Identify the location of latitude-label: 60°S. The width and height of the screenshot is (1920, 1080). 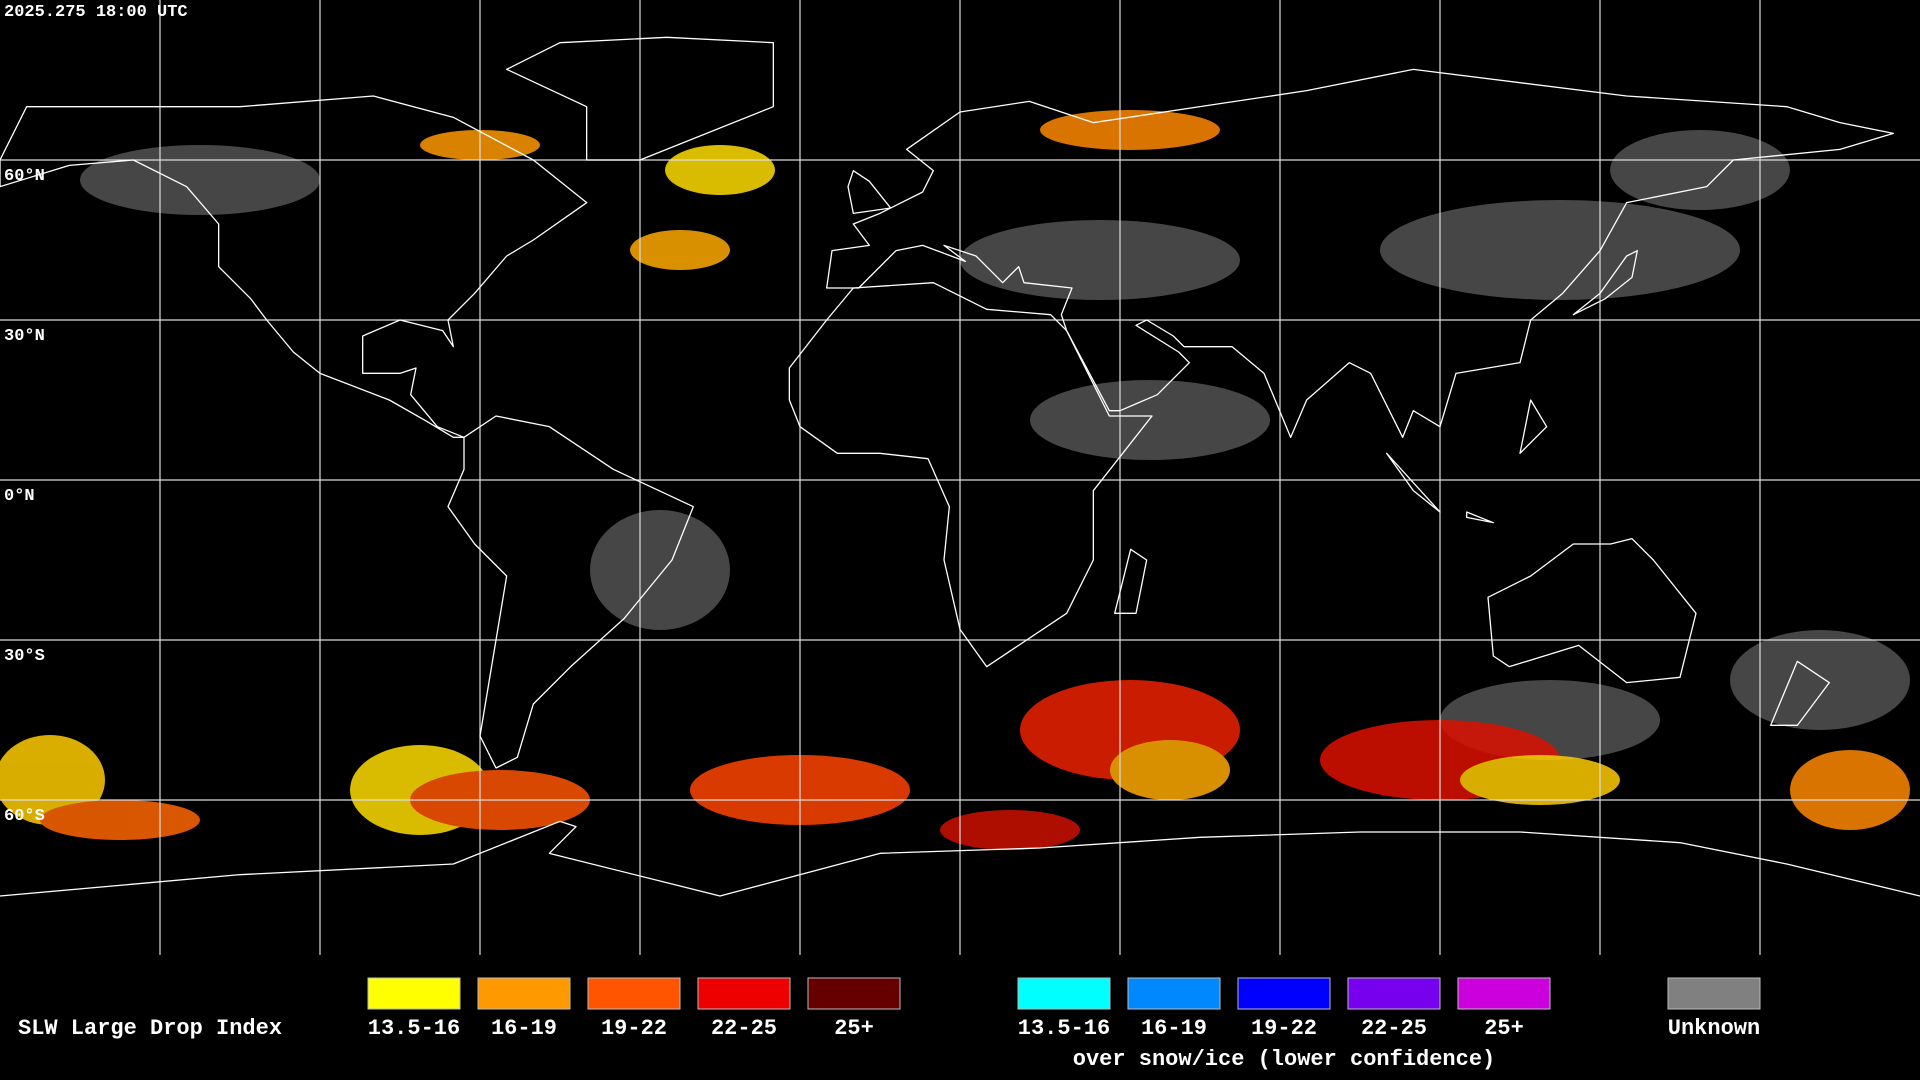
(24, 816).